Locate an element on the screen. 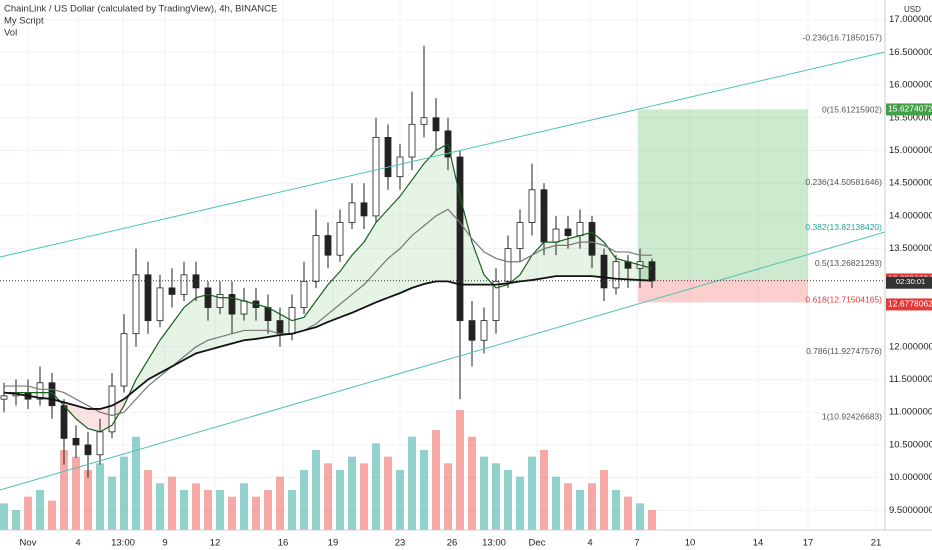 The image size is (932, 550). indicator-label: Vol is located at coordinates (10, 33).